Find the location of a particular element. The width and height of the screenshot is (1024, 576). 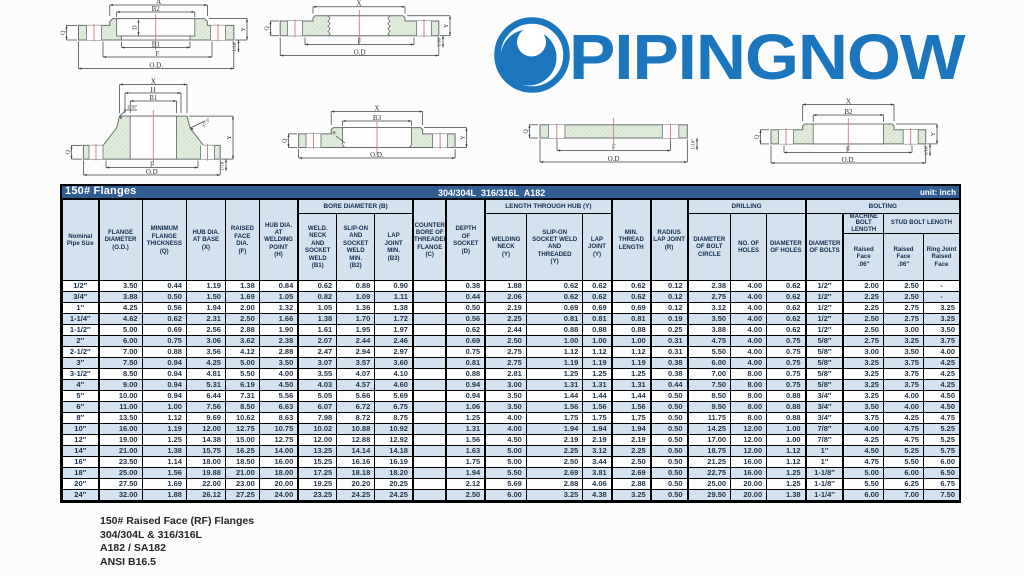

svg-text: R is located at coordinates (335, 133).